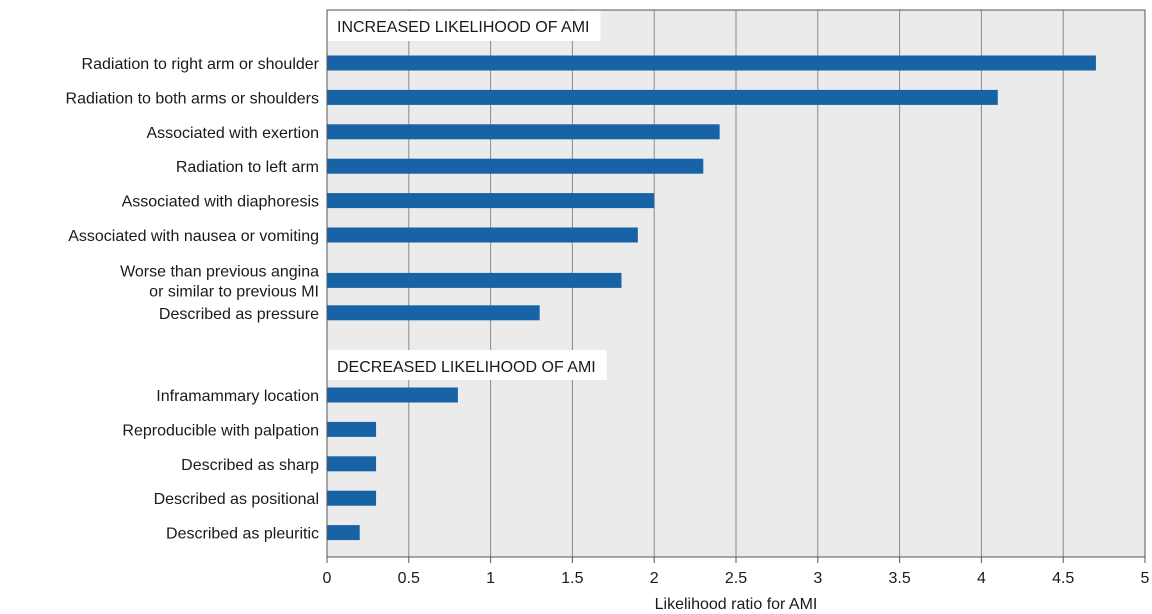 The image size is (1152, 614). Describe the element at coordinates (736, 578) in the screenshot. I see `x-tick-label: 2.5` at that location.